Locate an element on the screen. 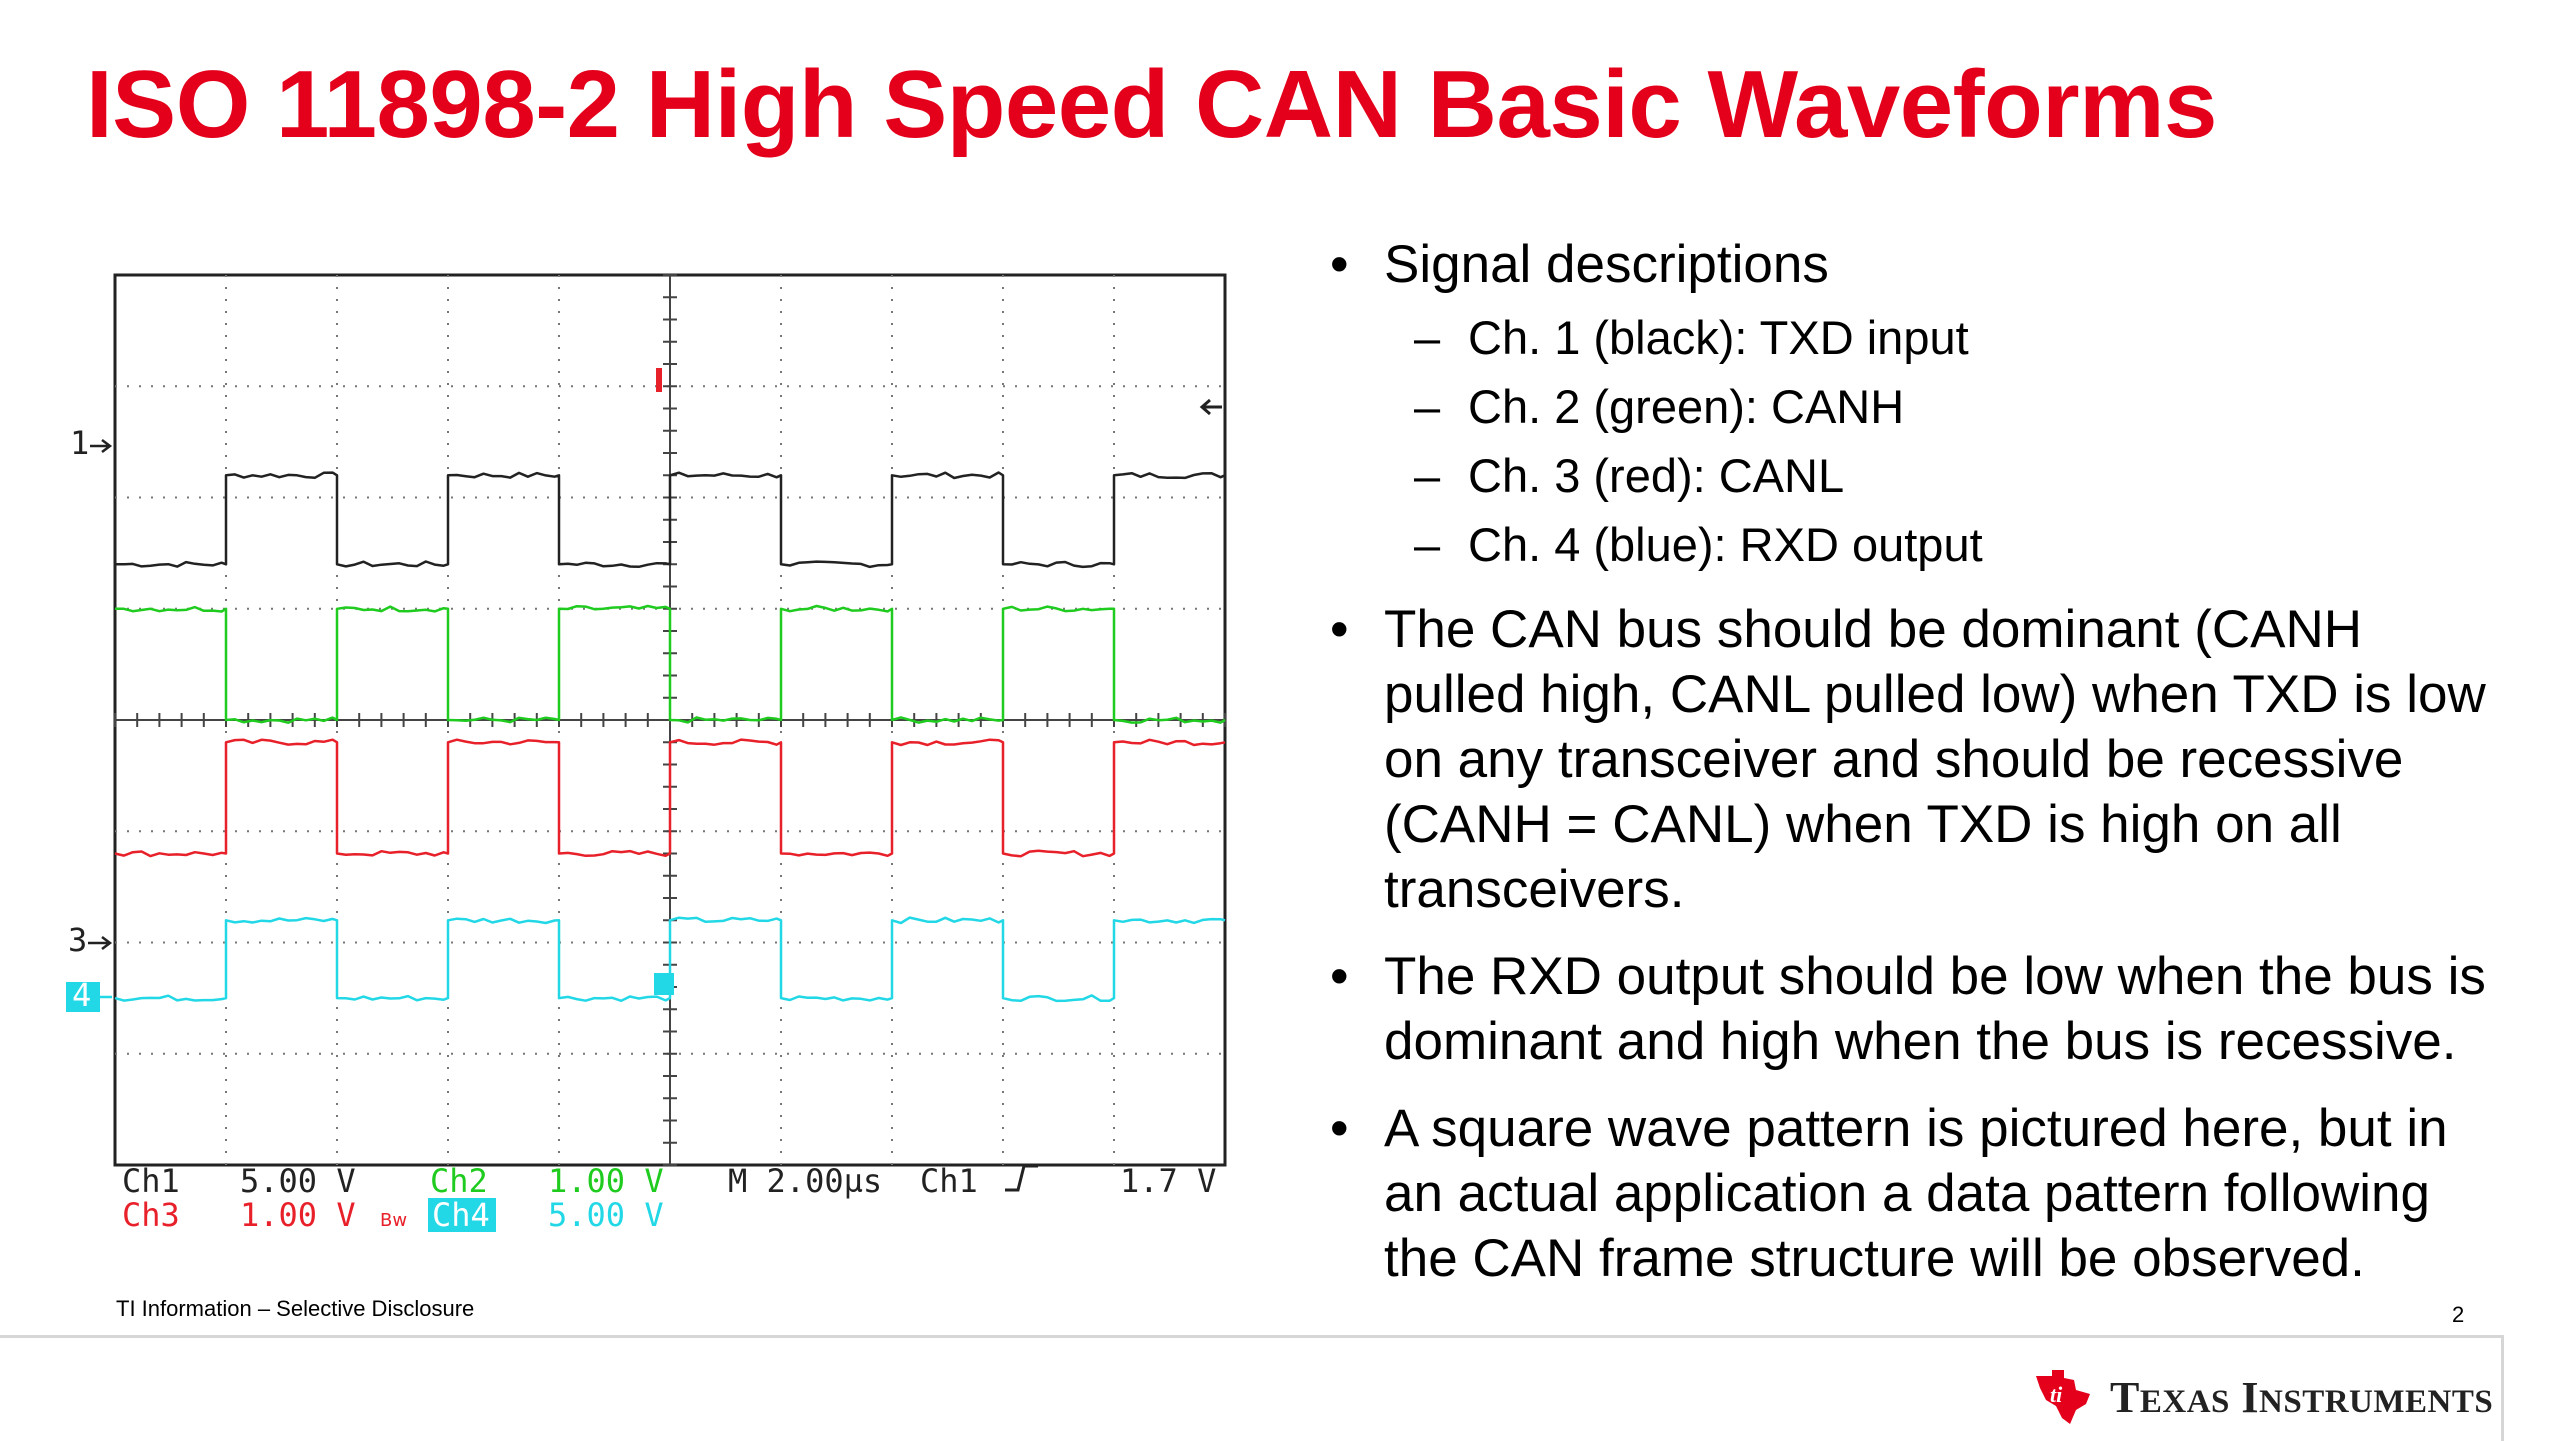  bandwidth-limit-symbol: Bw is located at coordinates (393, 1220).